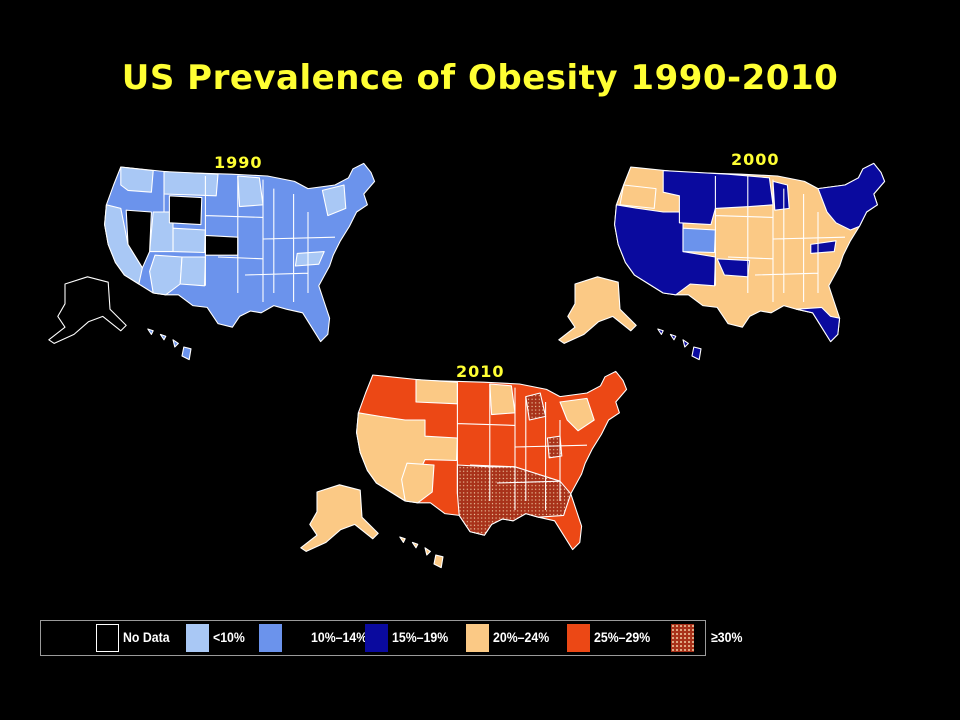 The image size is (960, 720). I want to click on state-west-virginia, so click(554, 447).